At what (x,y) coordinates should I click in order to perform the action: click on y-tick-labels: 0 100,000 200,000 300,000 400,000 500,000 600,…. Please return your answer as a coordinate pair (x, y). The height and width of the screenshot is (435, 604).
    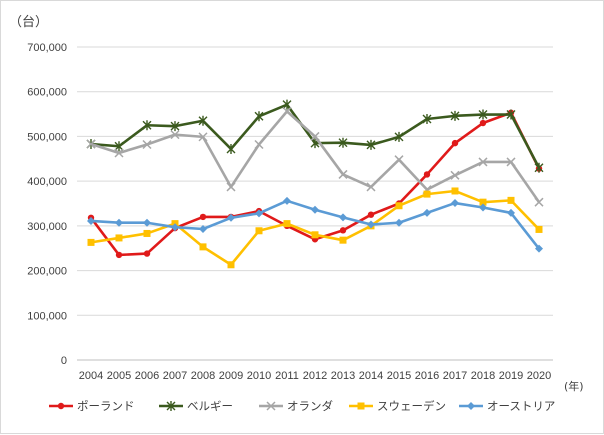
    Looking at the image, I should click on (47, 204).